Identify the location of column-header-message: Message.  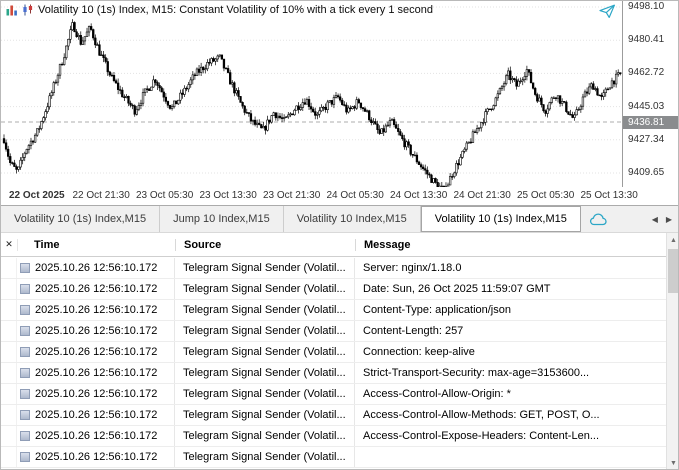
(510, 244).